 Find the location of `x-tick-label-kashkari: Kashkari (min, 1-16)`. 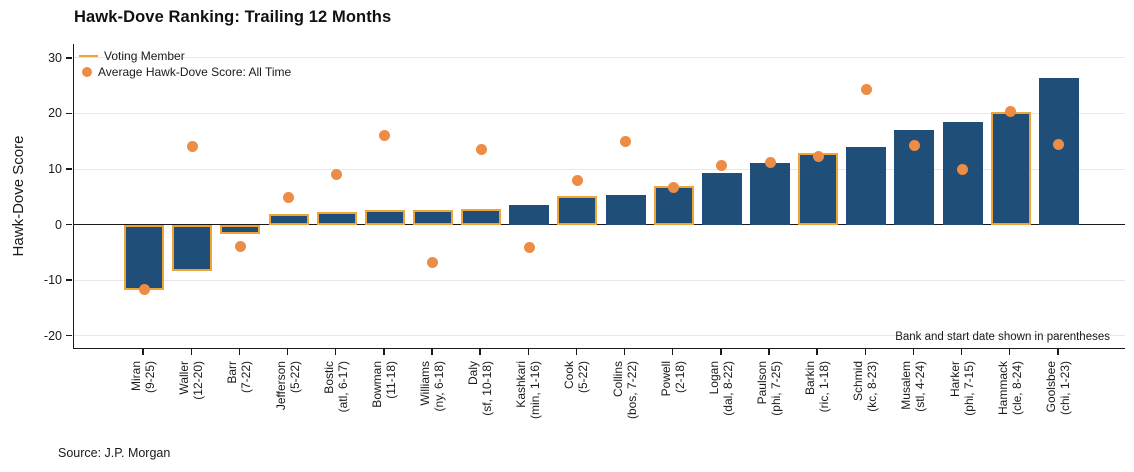

x-tick-label-kashkari: Kashkari (min, 1-16) is located at coordinates (528, 406).